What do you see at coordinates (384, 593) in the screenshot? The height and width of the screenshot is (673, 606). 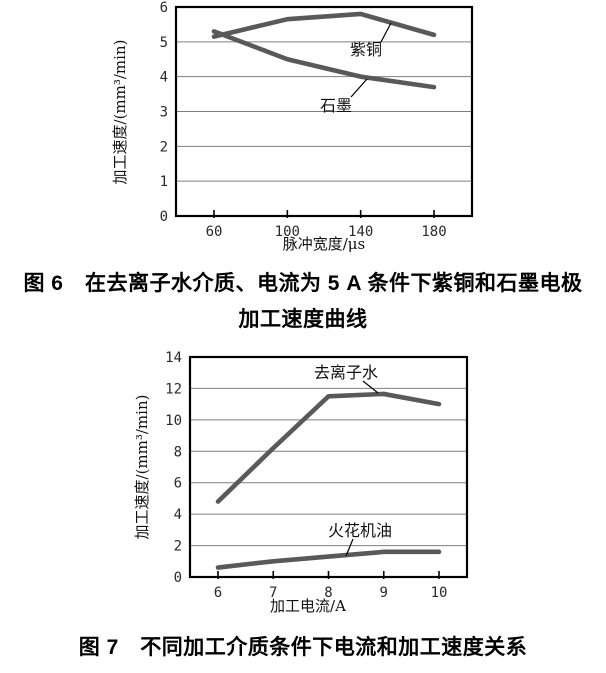 I see `x-tick-label: 9` at bounding box center [384, 593].